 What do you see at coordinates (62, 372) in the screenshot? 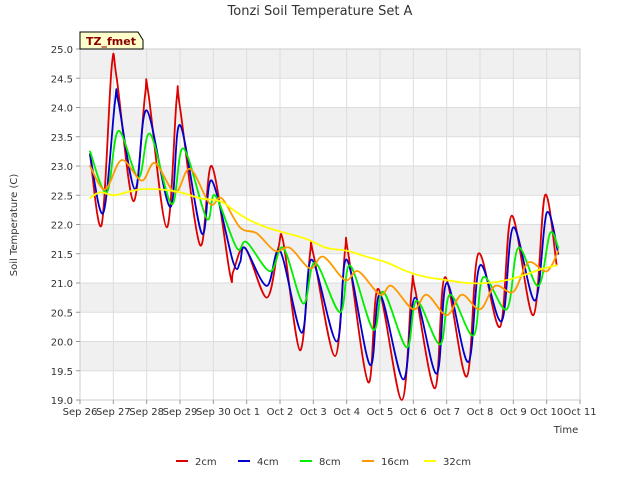
I see `y-tick-label: 19.5` at bounding box center [62, 372].